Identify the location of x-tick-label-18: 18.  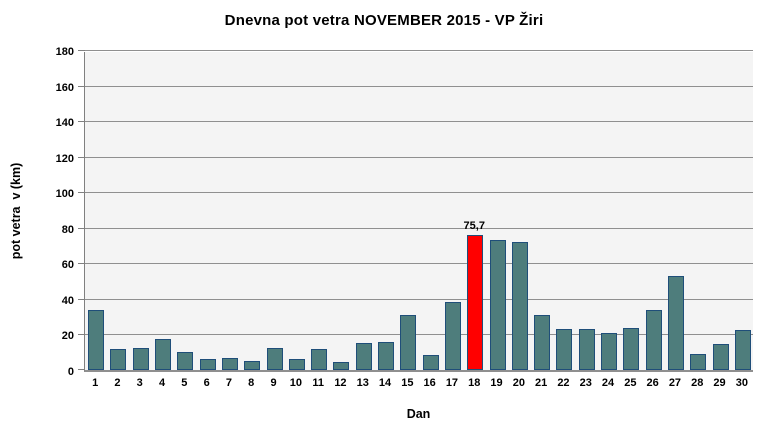
(474, 383).